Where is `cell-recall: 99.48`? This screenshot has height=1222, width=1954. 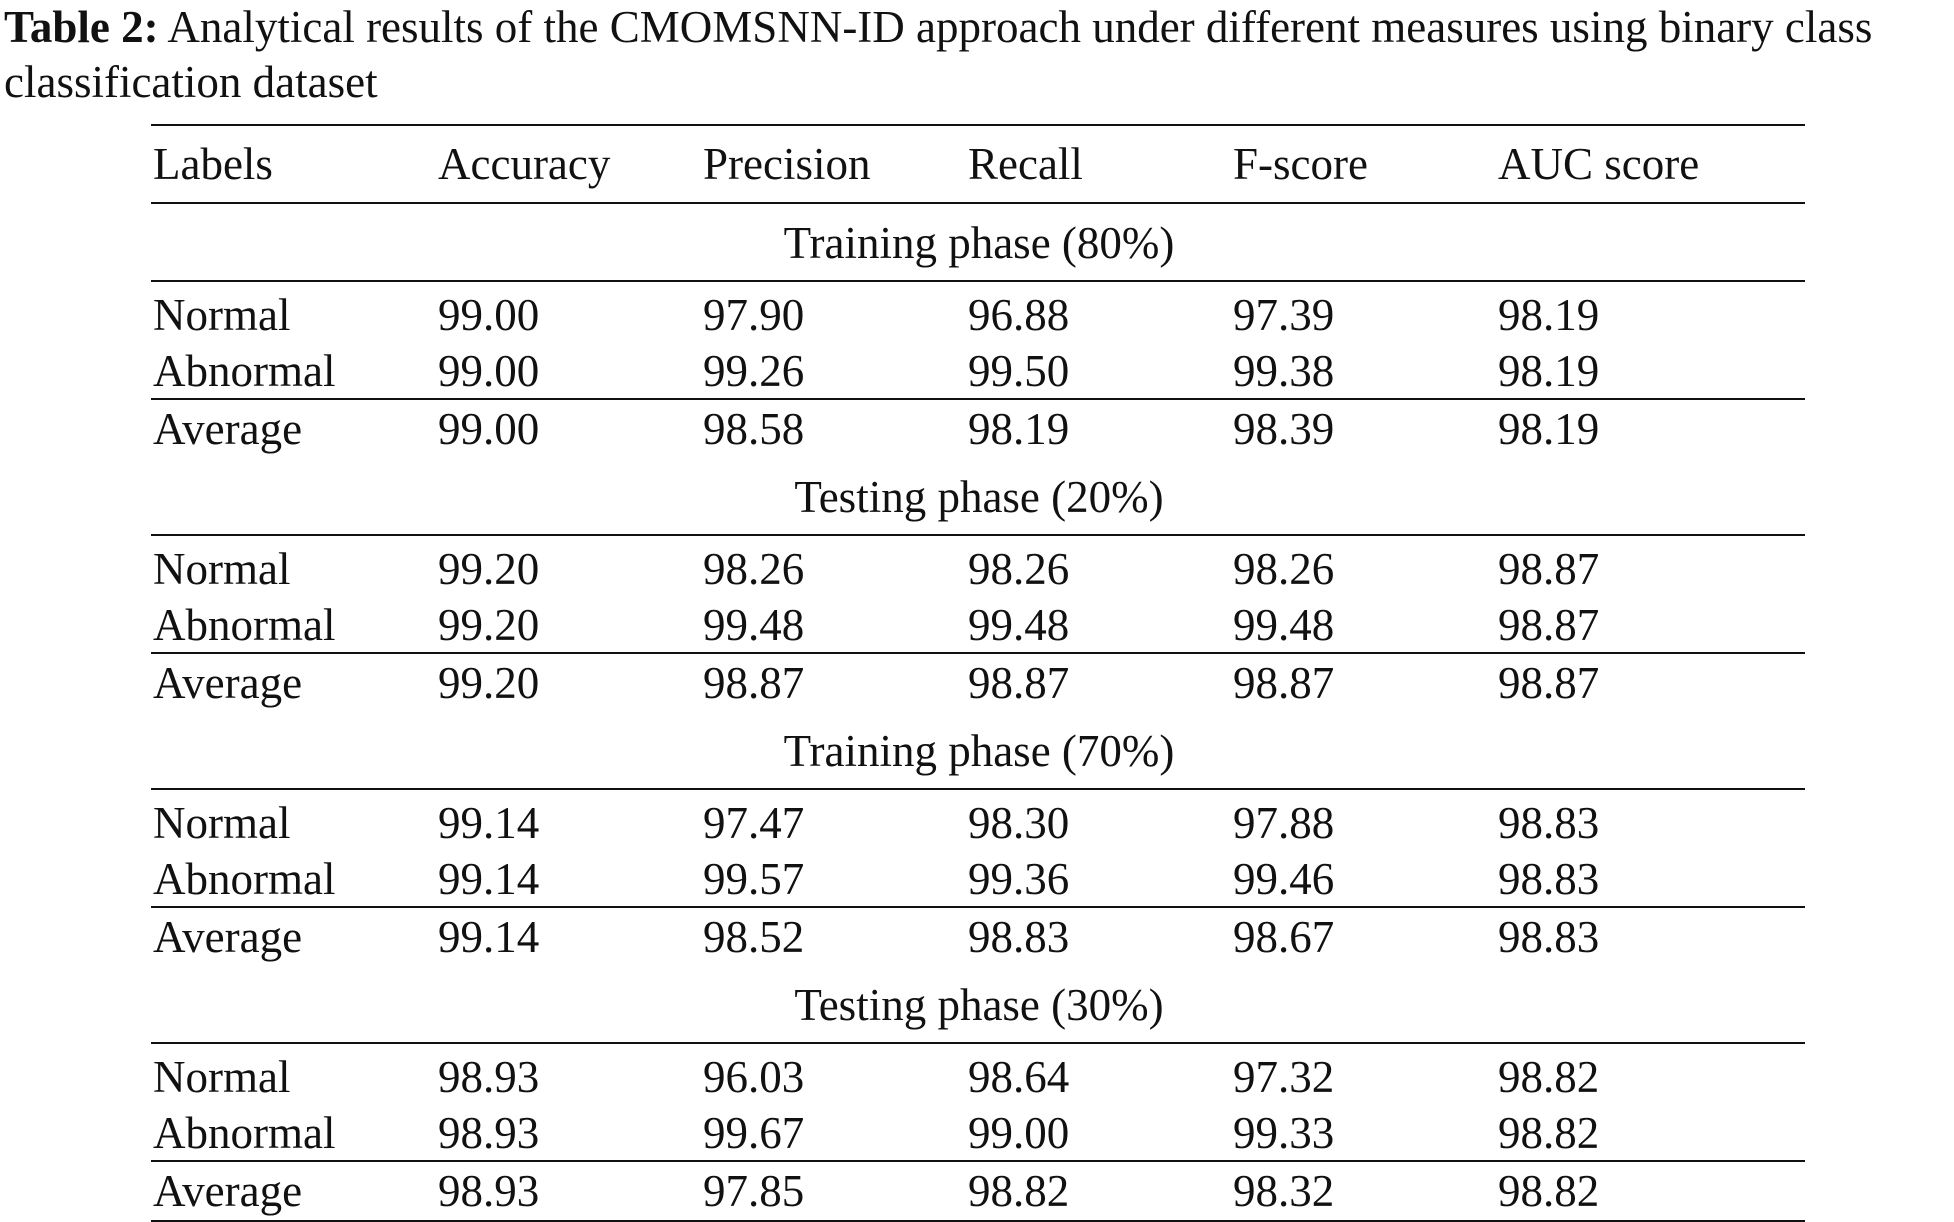 cell-recall: 99.48 is located at coordinates (1019, 625).